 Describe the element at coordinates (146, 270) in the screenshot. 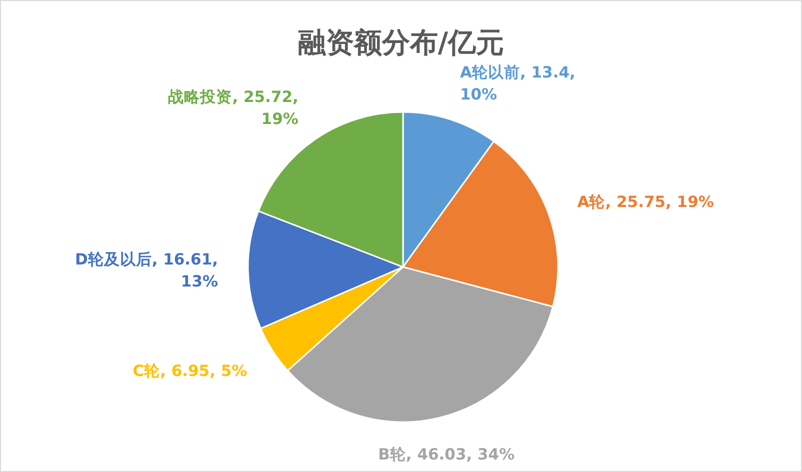

I see `slice-label: D轮及以后, 16.61, 13%` at that location.